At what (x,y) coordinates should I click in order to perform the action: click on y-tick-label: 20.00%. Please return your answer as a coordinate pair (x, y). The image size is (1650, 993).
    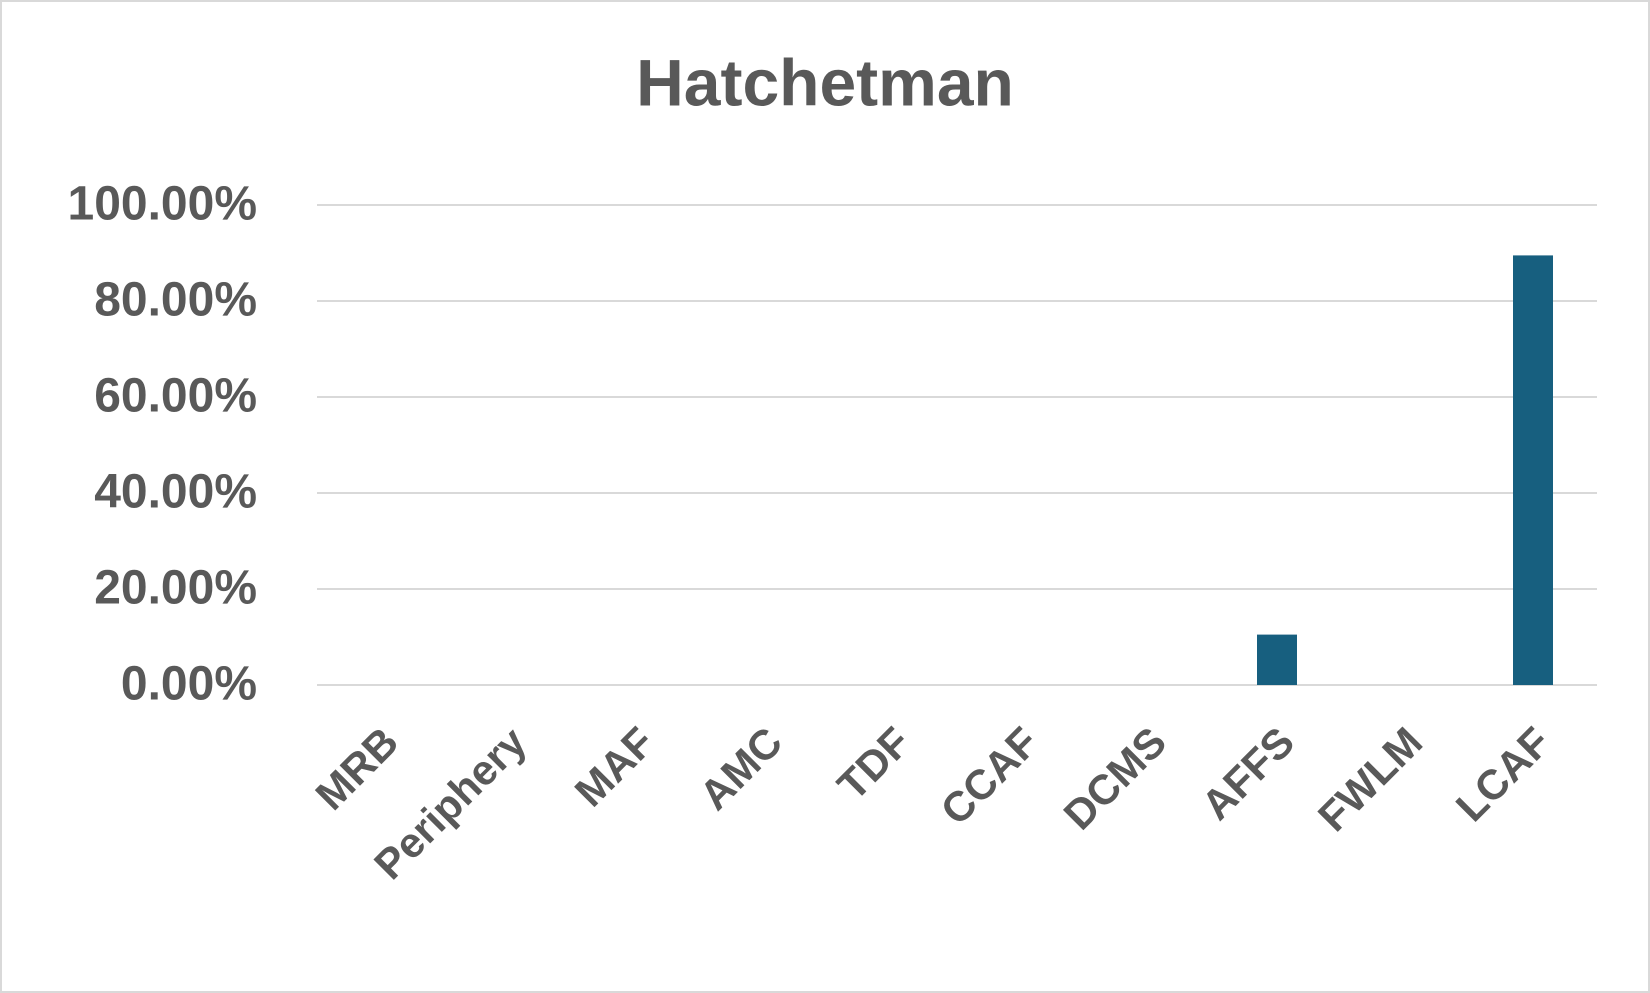
    Looking at the image, I should click on (175, 588).